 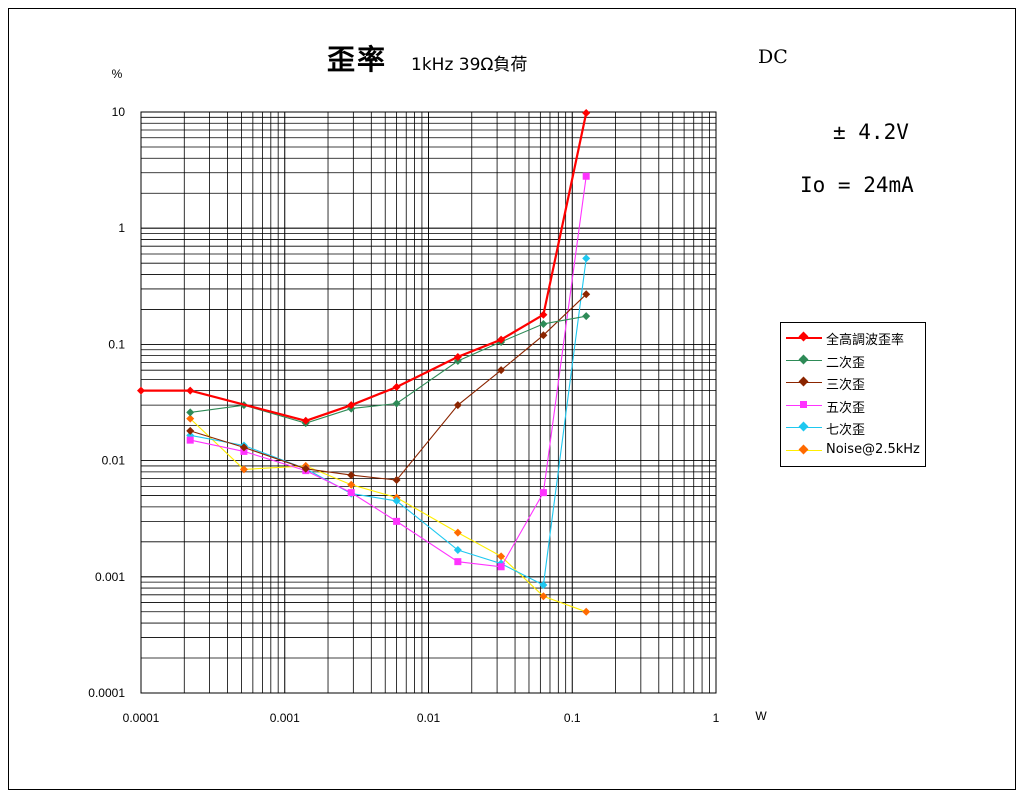 What do you see at coordinates (110, 577) in the screenshot?
I see `y-tick-label: 0.001` at bounding box center [110, 577].